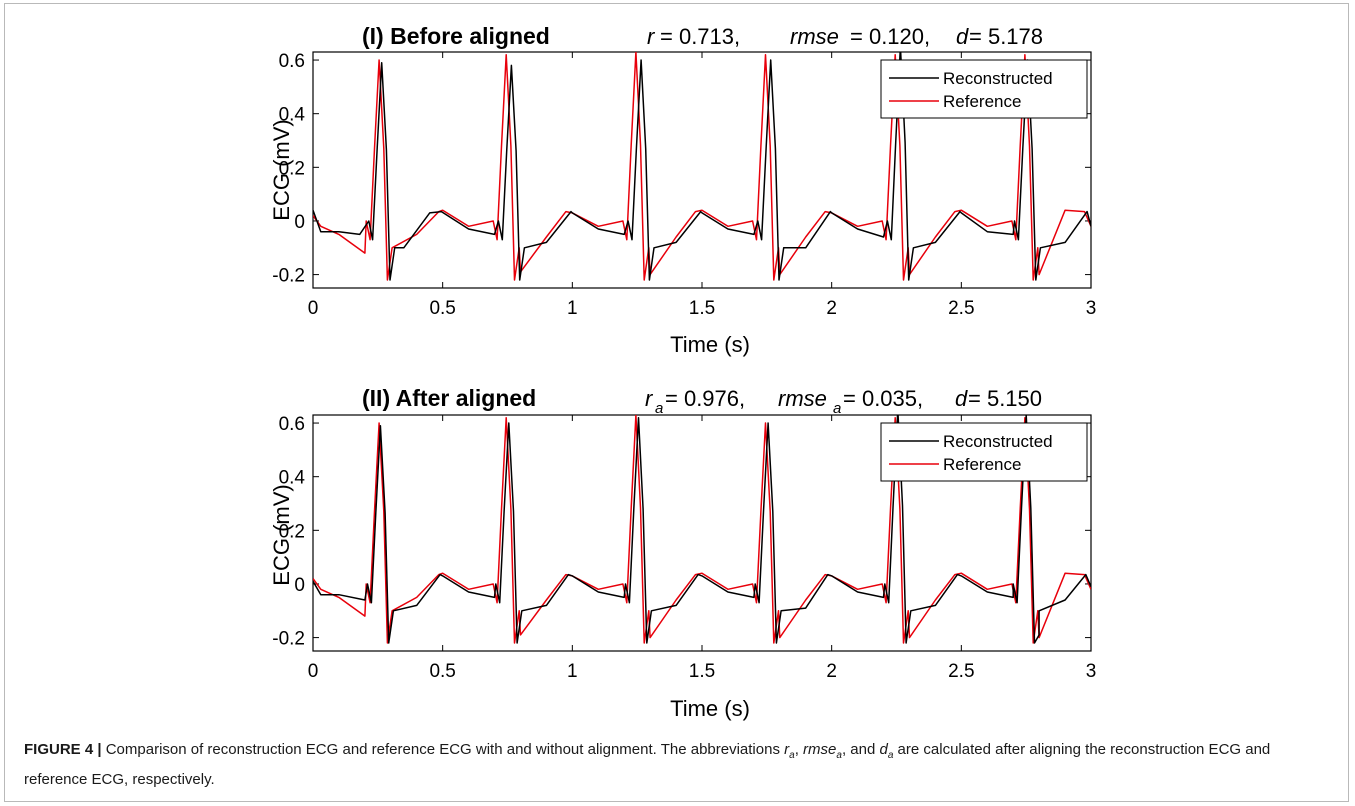  I want to click on stat-d-value: = 5.178, so click(1006, 36).